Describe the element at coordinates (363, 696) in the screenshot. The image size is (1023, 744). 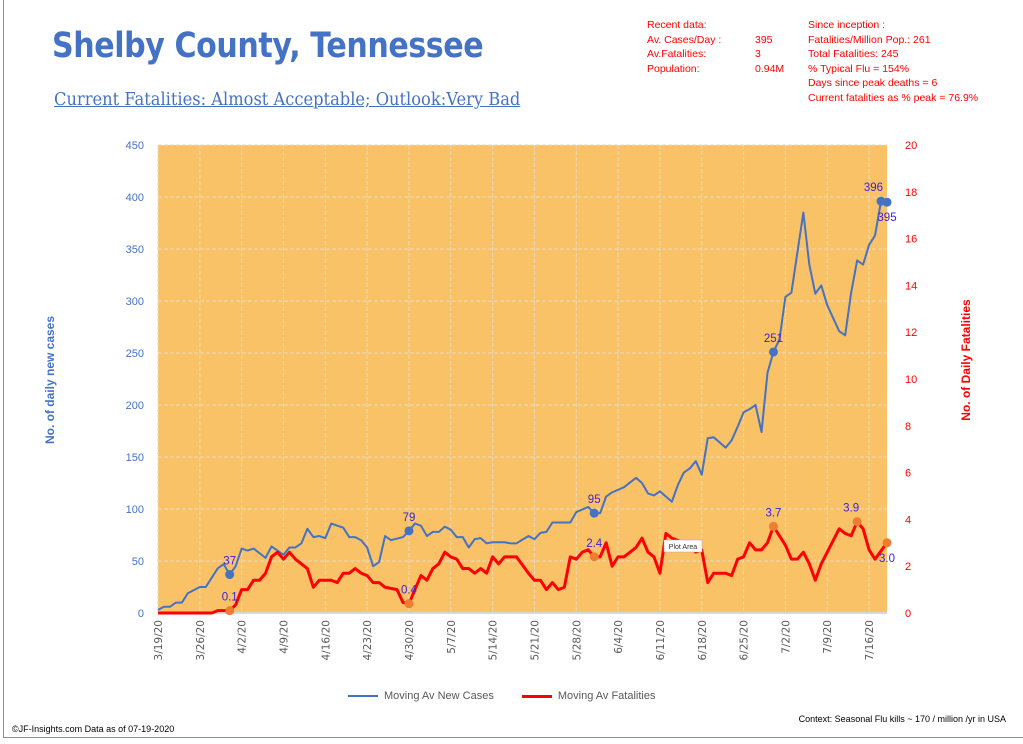
I see `legend-swatch-cases` at that location.